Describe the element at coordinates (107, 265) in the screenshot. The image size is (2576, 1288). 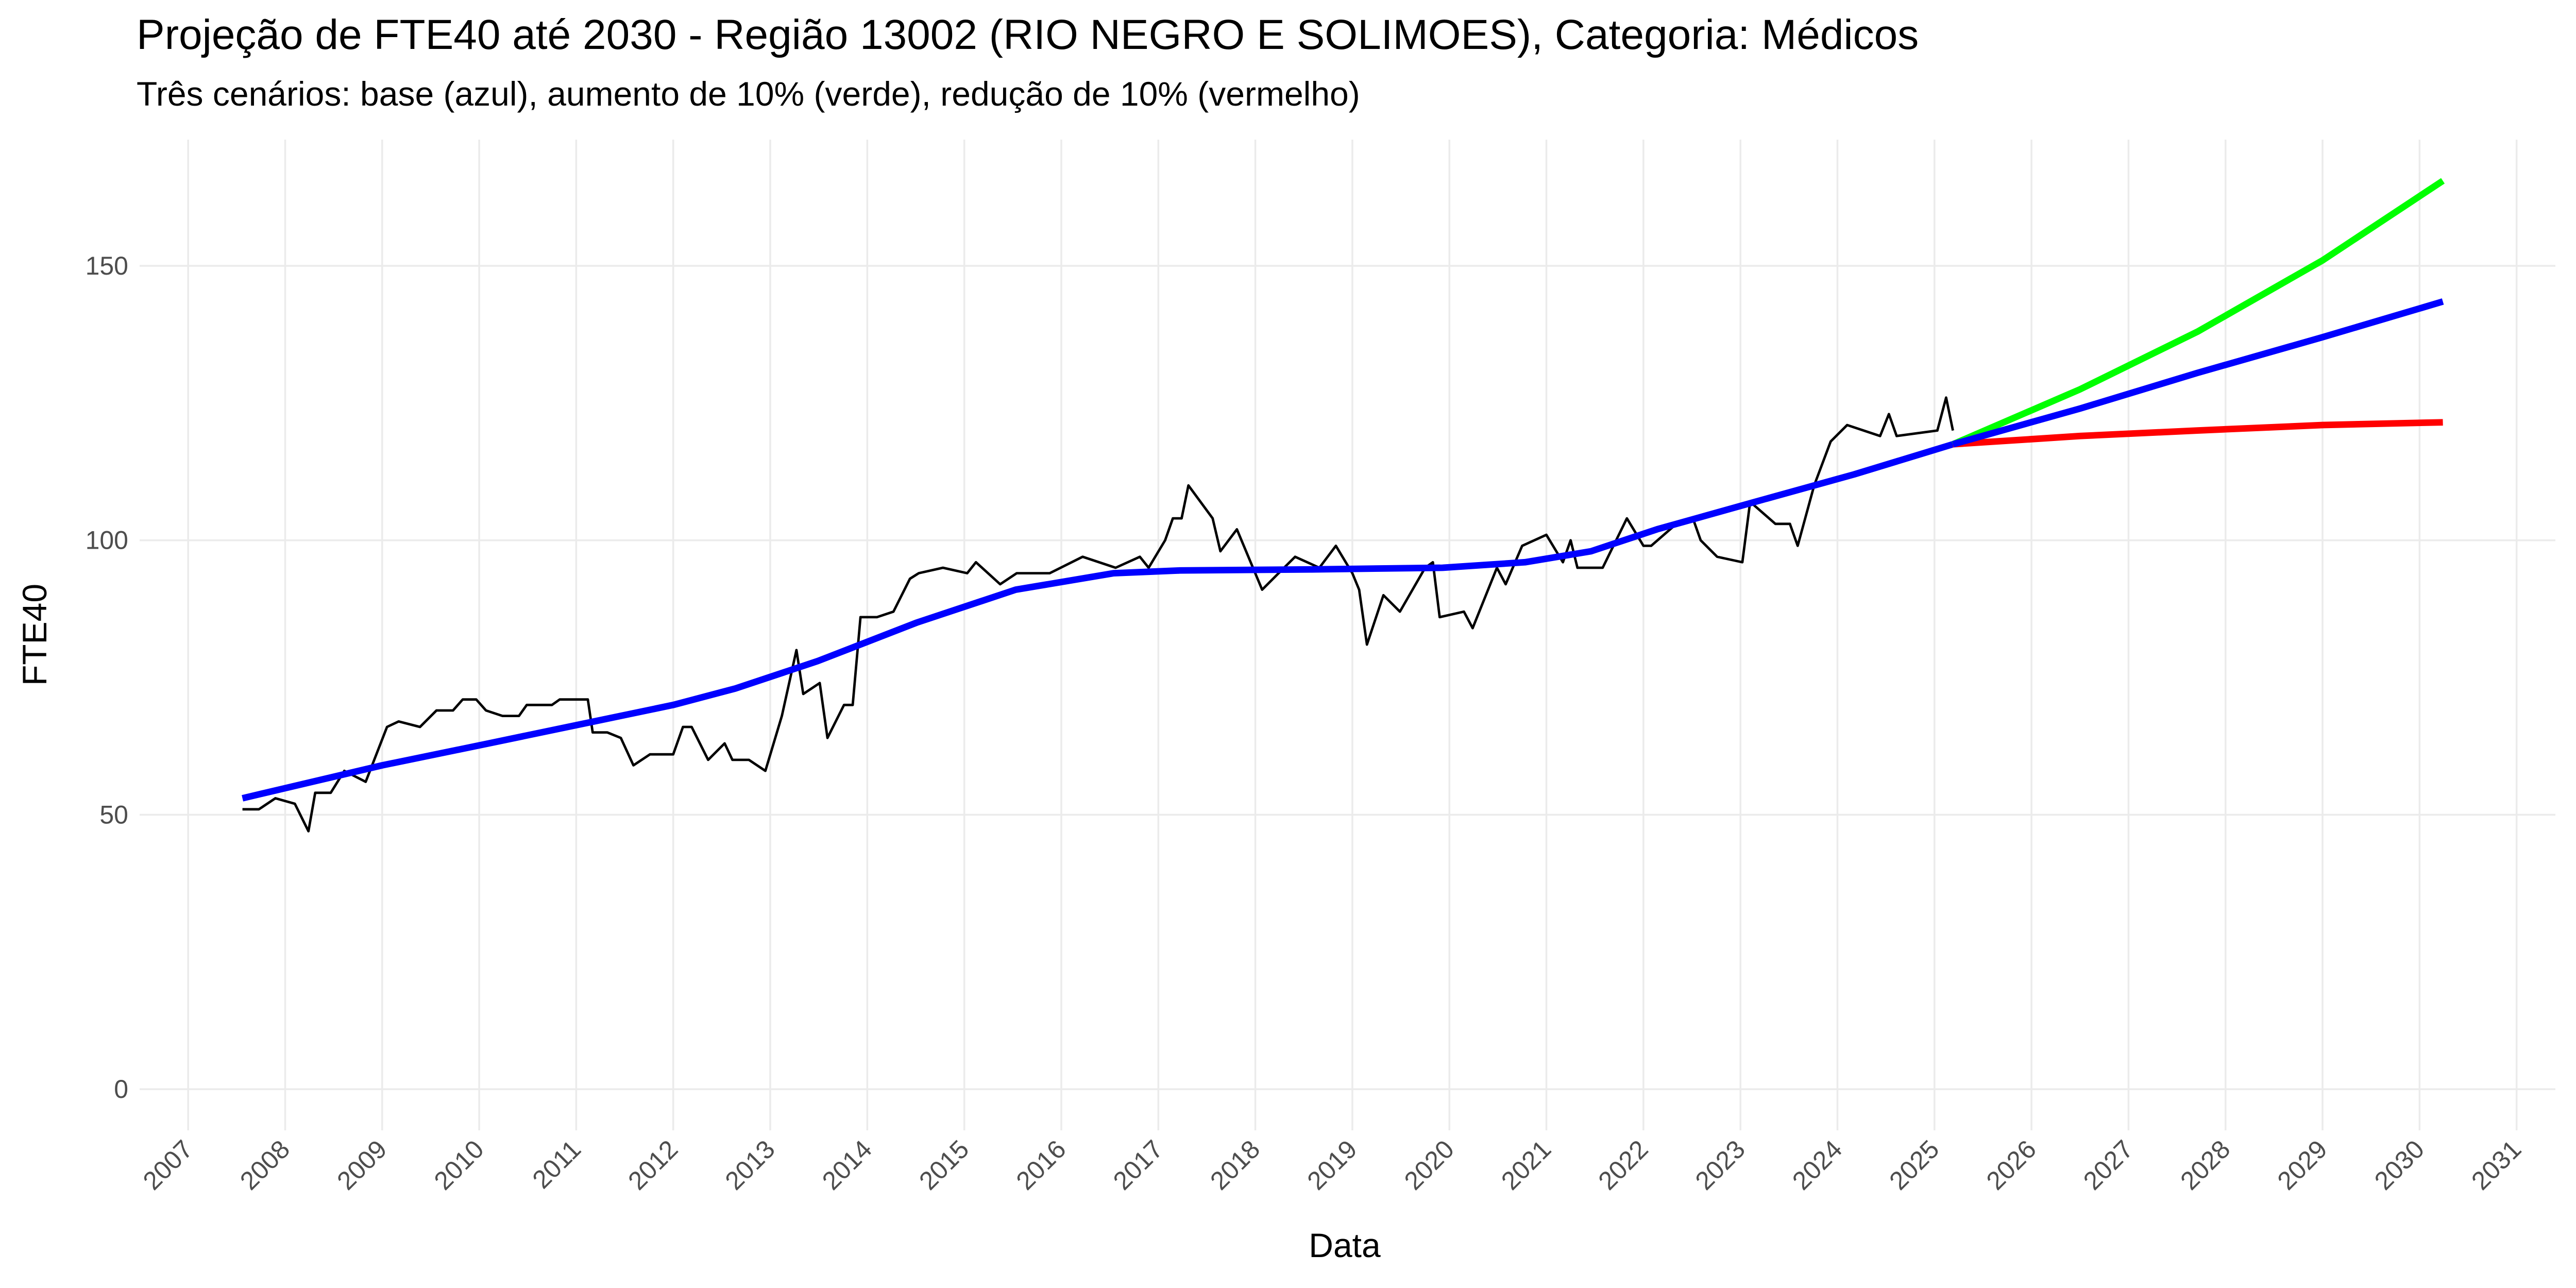
I see `y-tick-label: 150` at that location.